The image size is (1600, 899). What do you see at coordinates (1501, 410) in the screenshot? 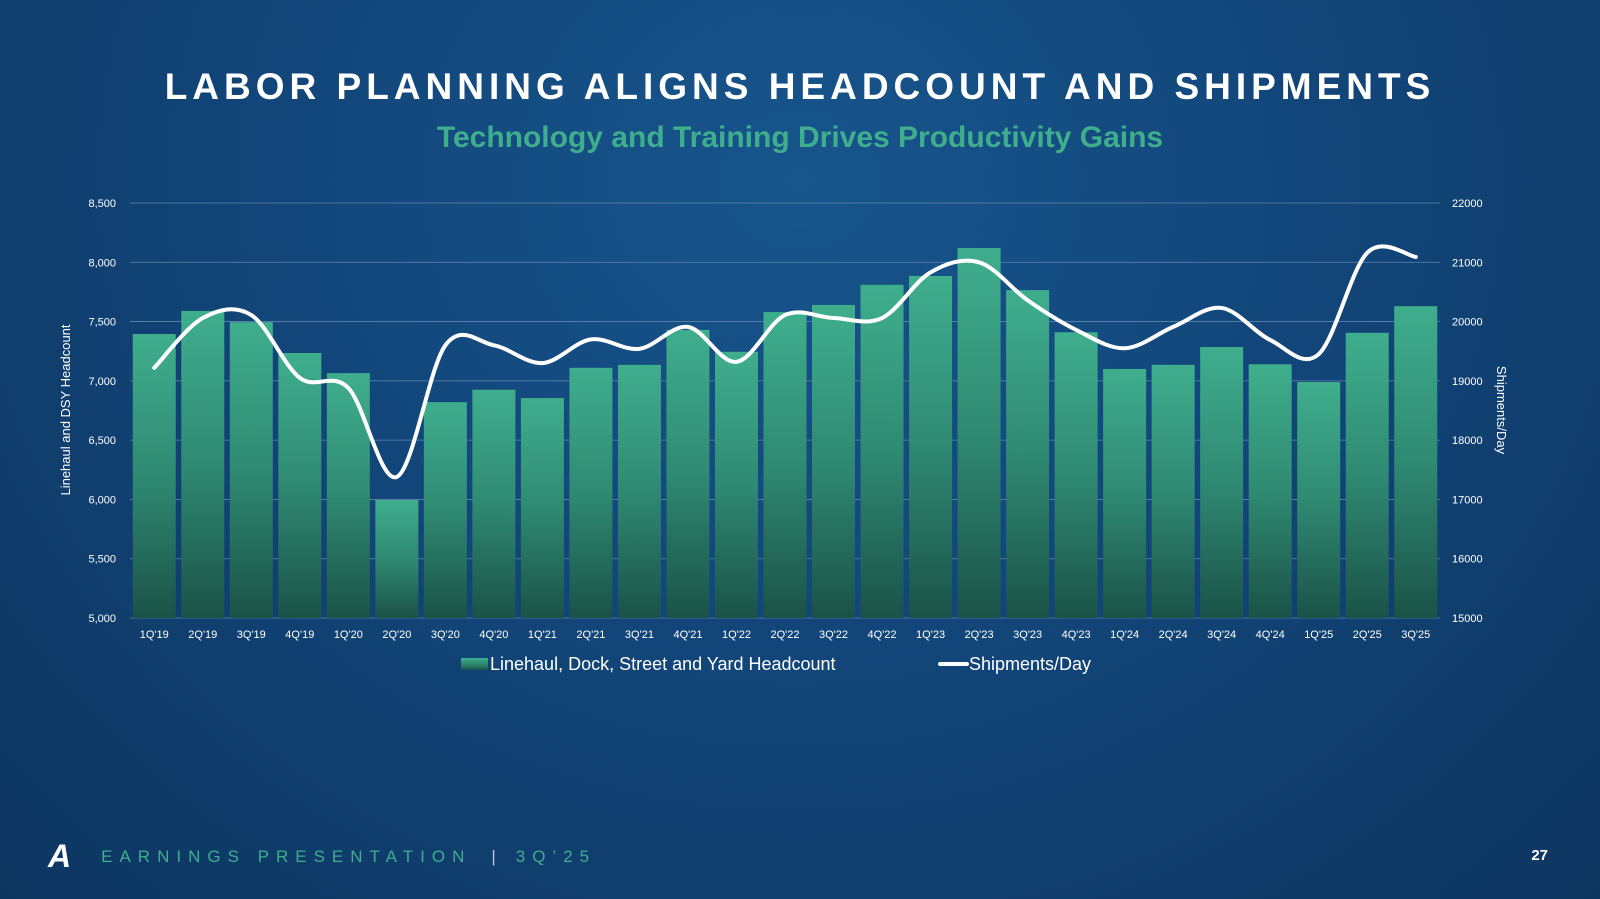
I see `y2-axis-label: Shipments/Day` at bounding box center [1501, 410].